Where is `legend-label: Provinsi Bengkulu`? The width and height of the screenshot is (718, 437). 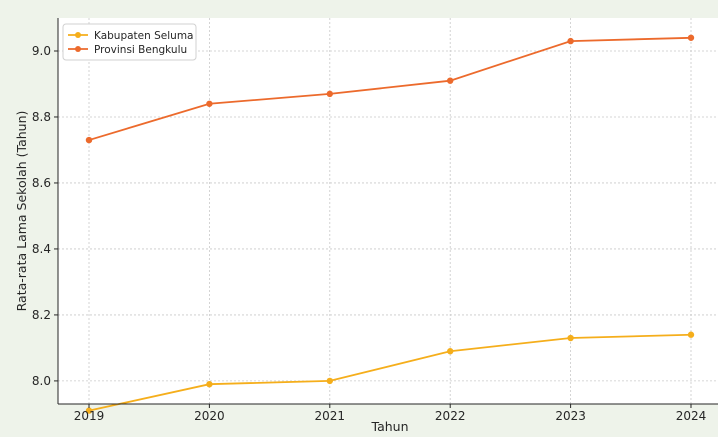
legend-label: Provinsi Bengkulu is located at coordinates (140, 50).